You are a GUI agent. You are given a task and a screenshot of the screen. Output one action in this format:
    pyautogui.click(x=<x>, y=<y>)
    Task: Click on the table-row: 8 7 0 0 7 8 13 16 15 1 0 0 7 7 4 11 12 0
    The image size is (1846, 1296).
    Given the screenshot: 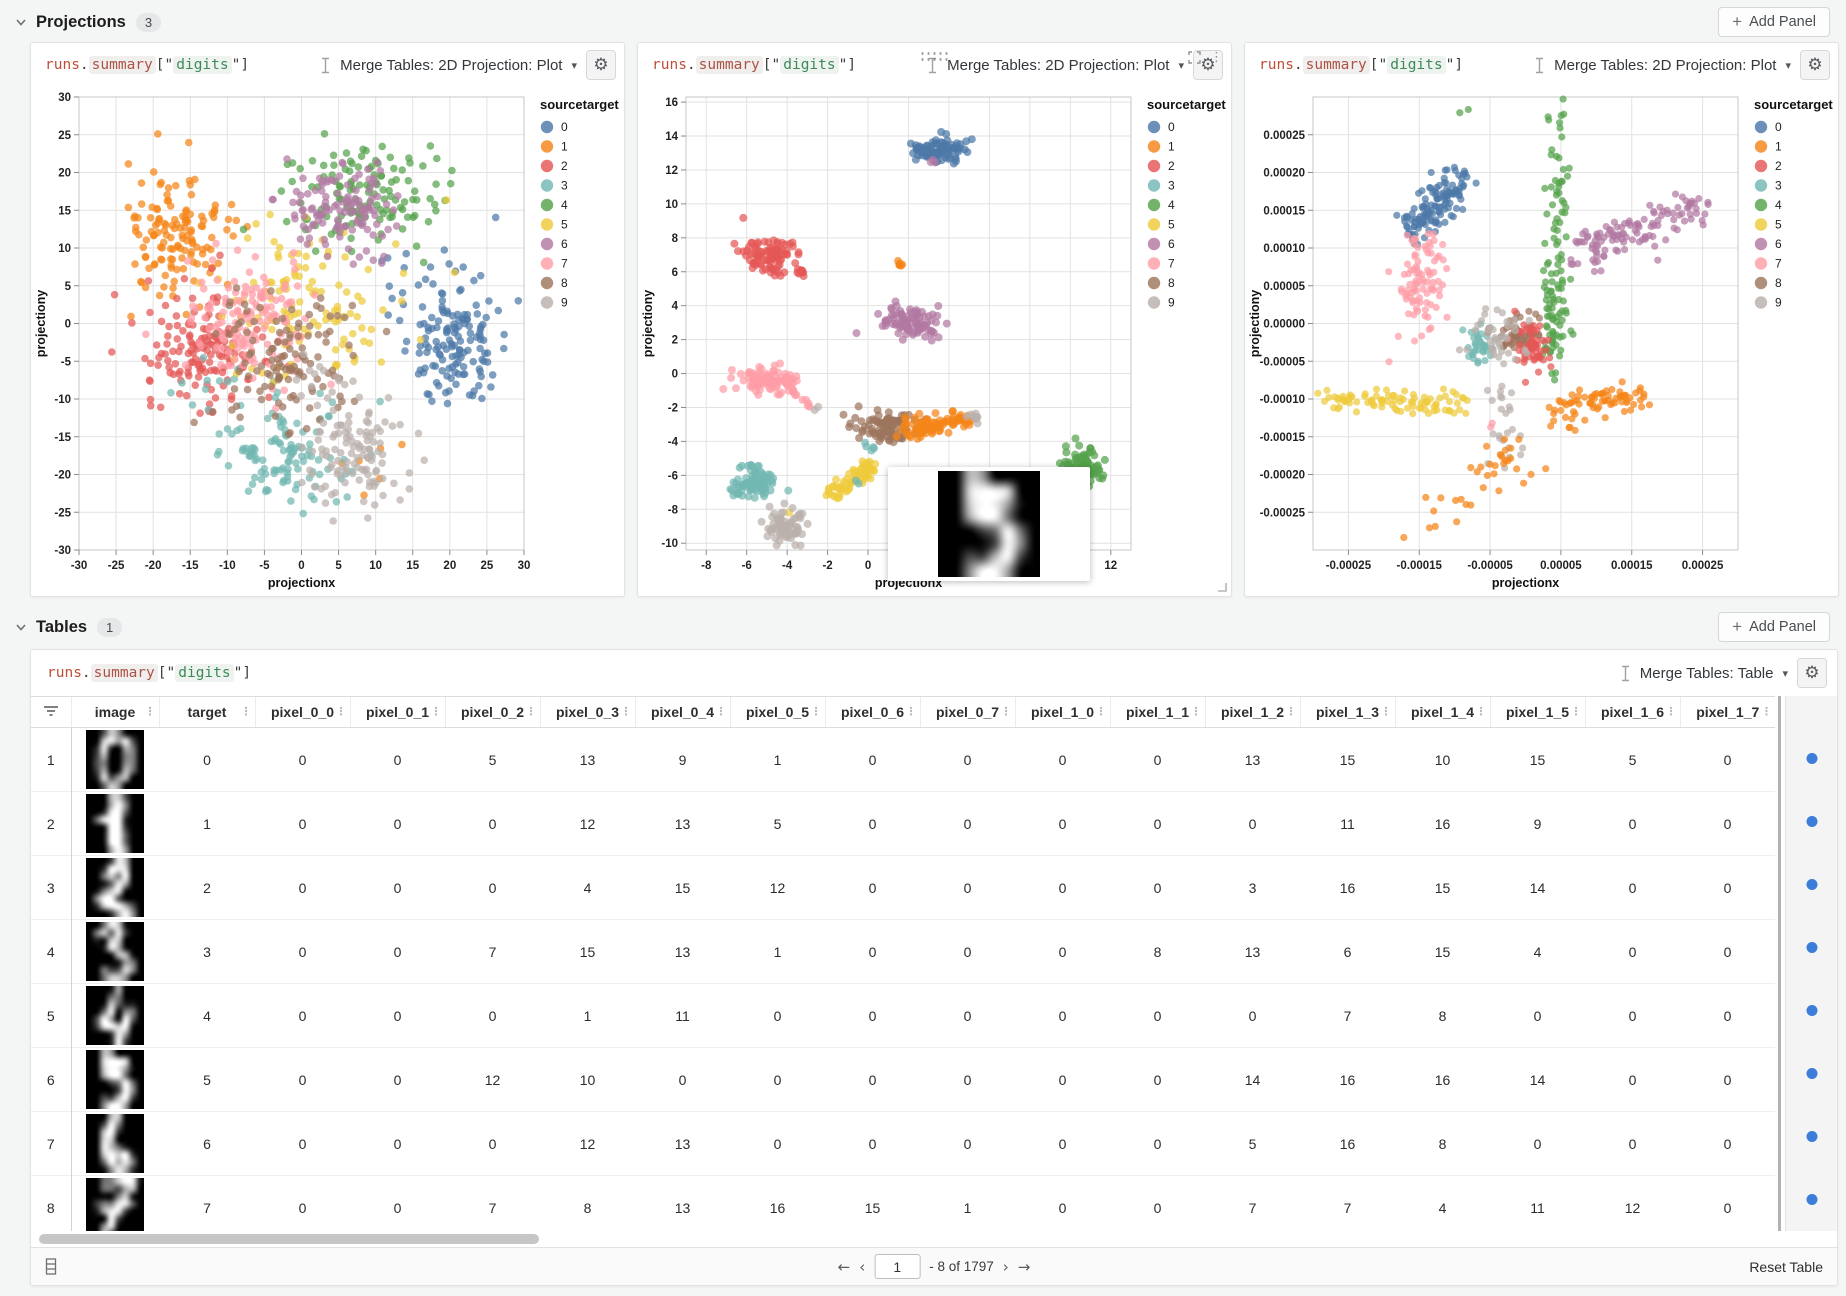 What is the action you would take?
    pyautogui.click(x=903, y=1203)
    